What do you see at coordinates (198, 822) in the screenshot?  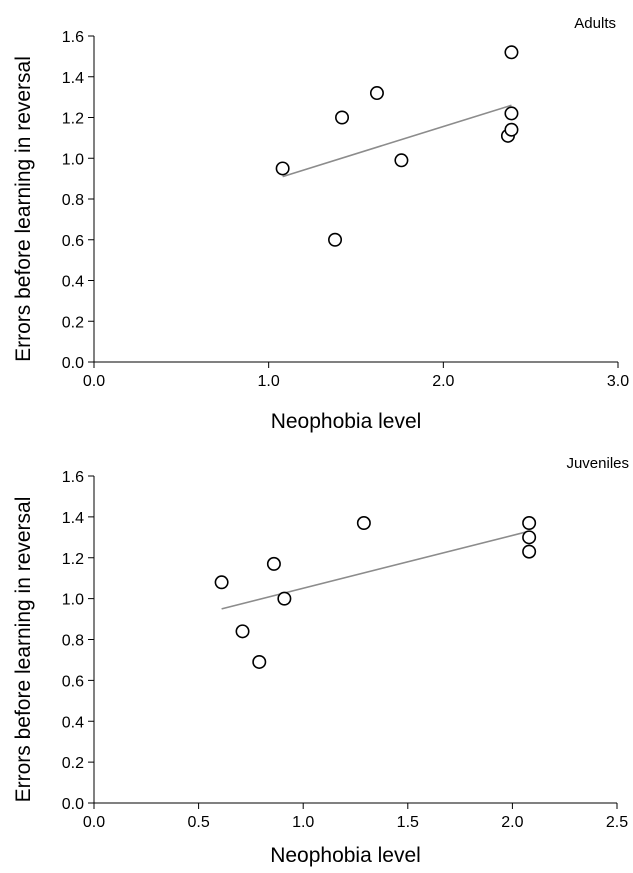 I see `x-tick-label: 0.5` at bounding box center [198, 822].